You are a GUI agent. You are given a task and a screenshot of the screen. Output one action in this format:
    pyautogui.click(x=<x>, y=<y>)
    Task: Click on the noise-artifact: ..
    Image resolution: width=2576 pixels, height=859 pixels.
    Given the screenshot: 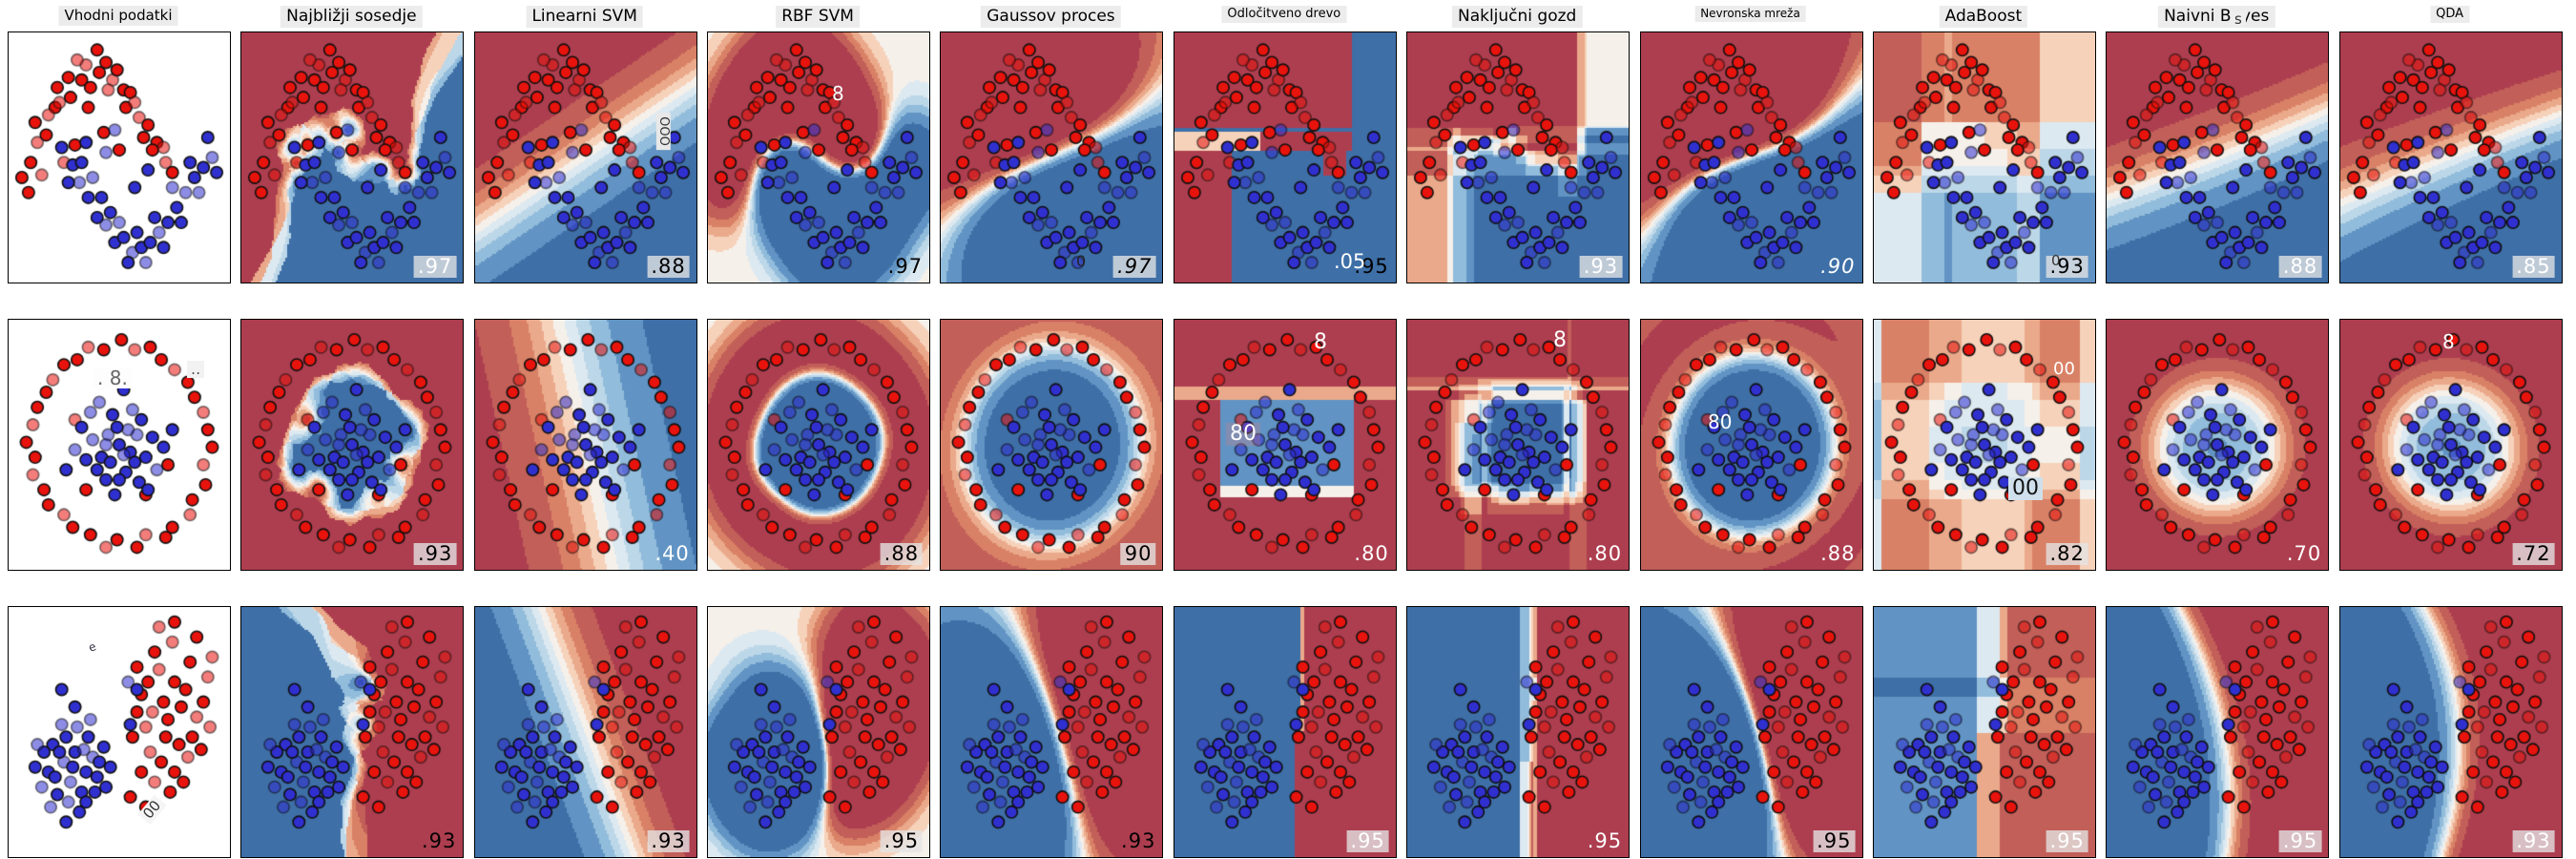 What is the action you would take?
    pyautogui.click(x=196, y=369)
    